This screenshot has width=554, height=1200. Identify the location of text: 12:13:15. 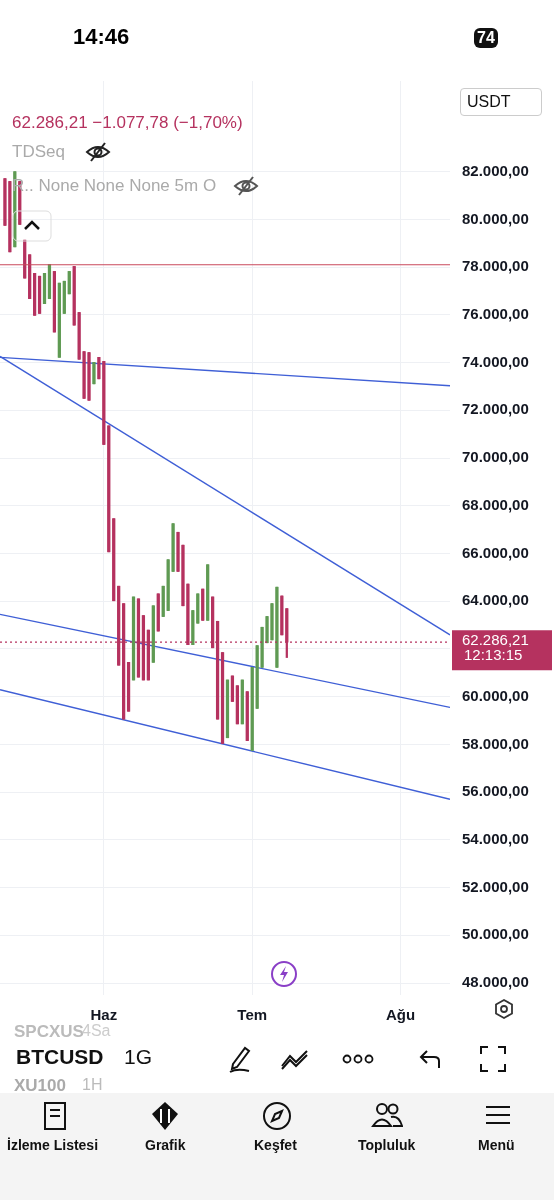
(493, 654).